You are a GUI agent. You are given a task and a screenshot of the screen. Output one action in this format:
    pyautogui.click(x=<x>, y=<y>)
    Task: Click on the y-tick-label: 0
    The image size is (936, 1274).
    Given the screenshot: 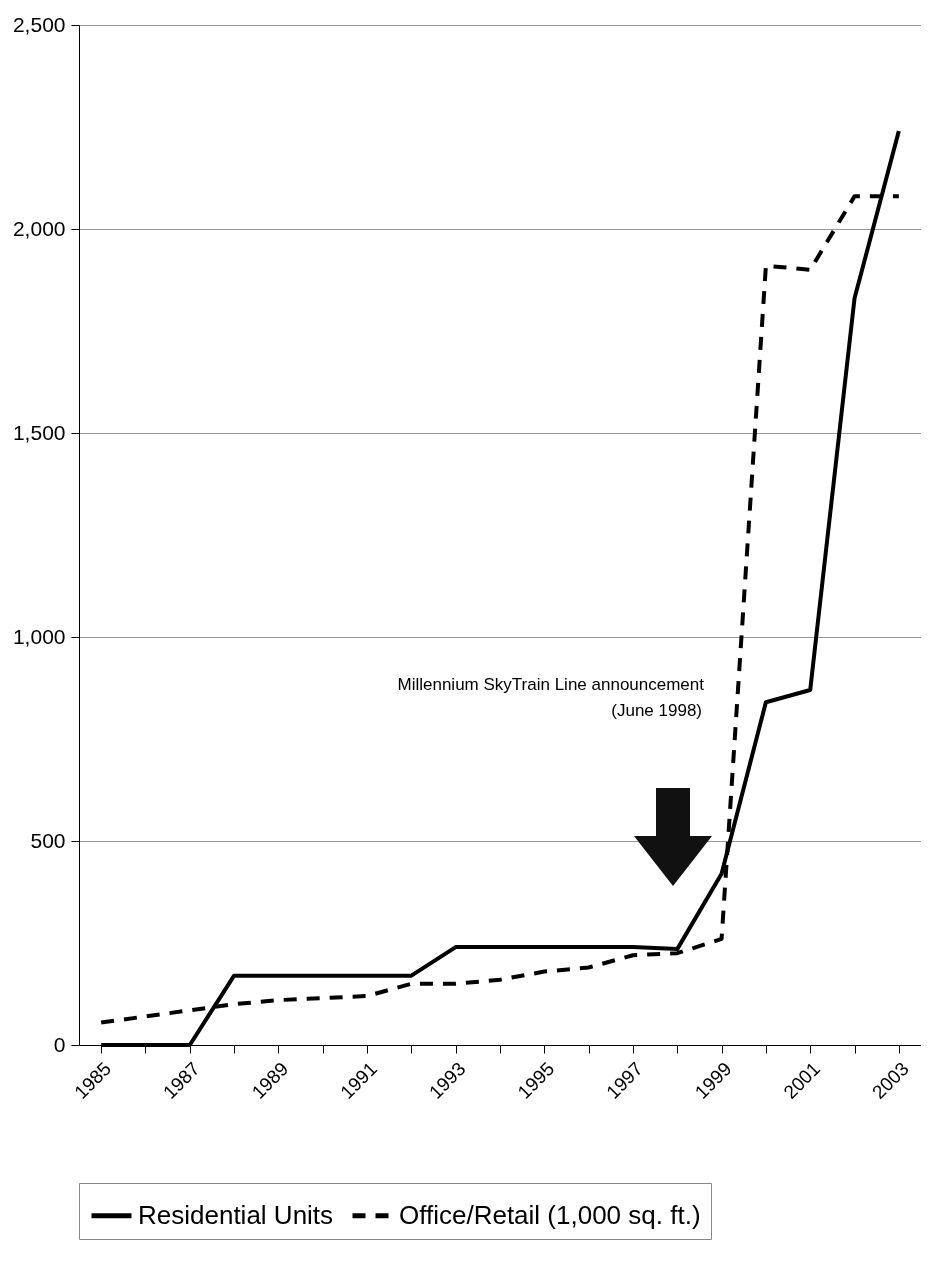 What is the action you would take?
    pyautogui.click(x=59, y=1044)
    